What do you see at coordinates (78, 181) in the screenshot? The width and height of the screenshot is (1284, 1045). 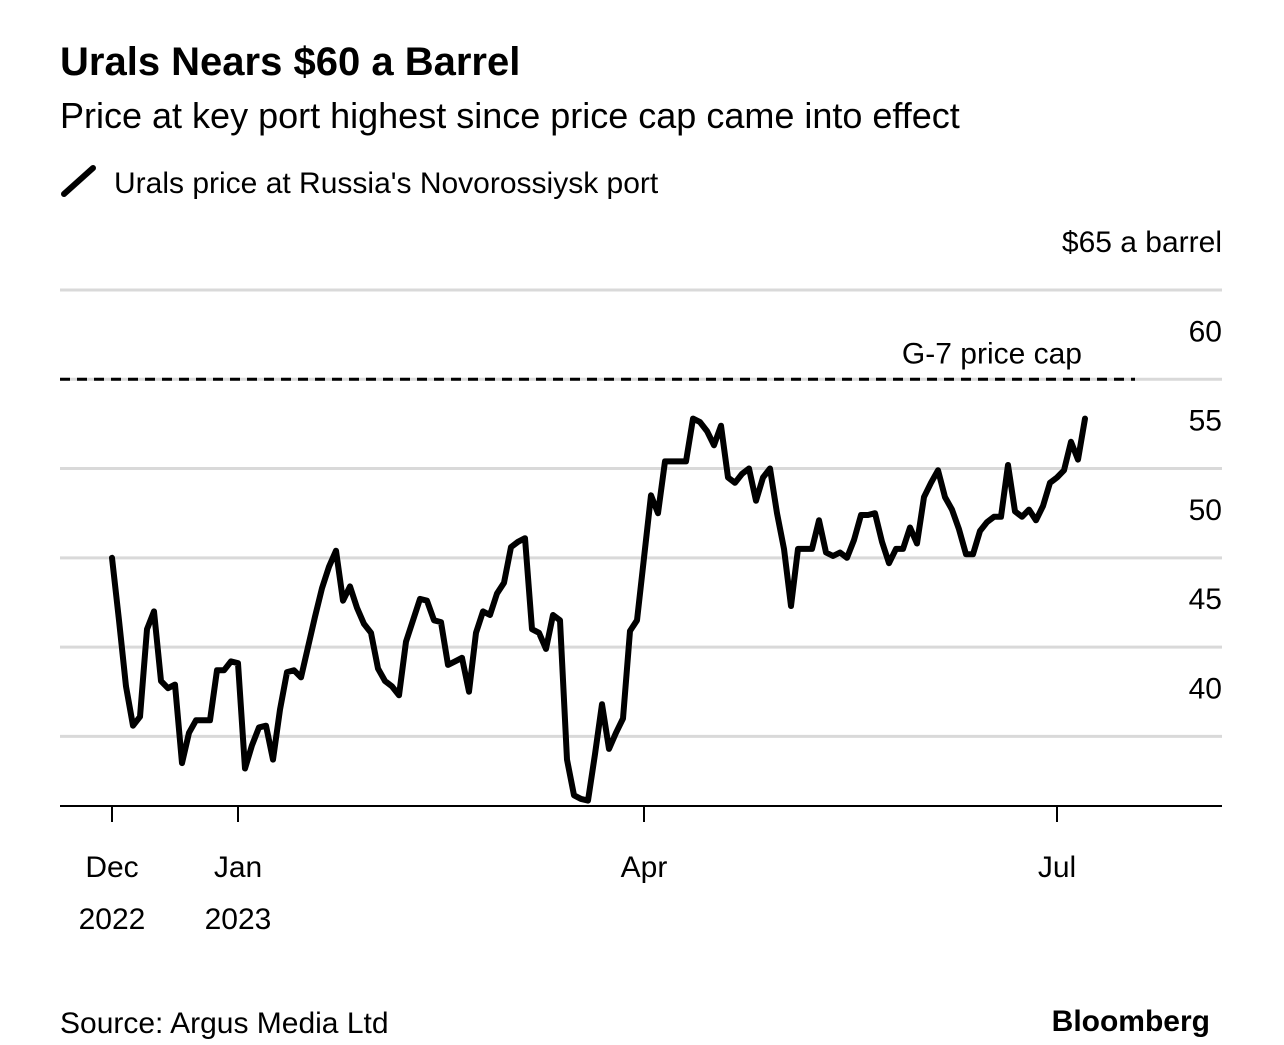 I see `legend-swatch` at bounding box center [78, 181].